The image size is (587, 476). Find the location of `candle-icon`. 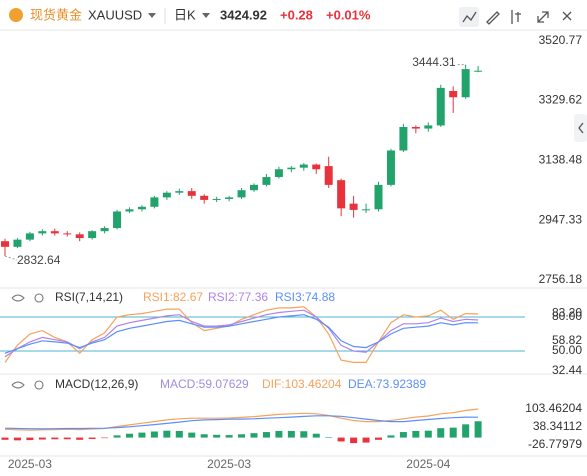

candle-icon is located at coordinates (516, 17).